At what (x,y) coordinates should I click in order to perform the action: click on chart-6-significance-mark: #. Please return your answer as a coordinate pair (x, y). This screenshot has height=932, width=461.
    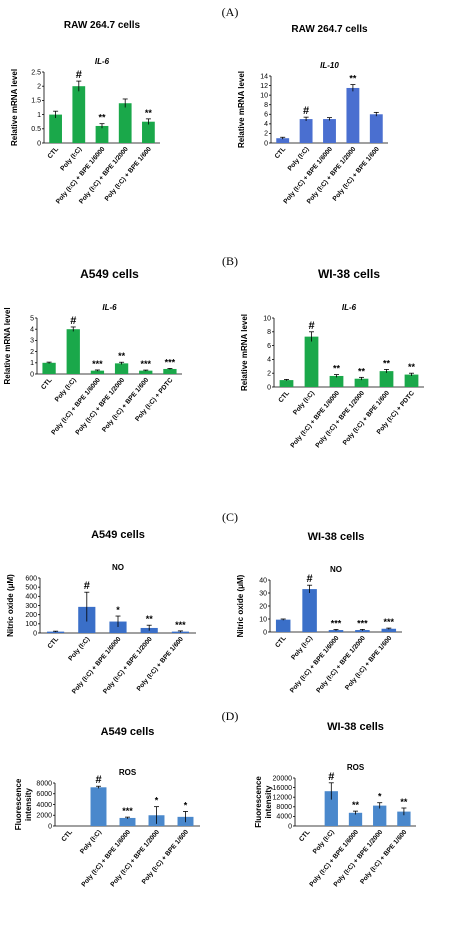
    Looking at the image, I should click on (310, 579).